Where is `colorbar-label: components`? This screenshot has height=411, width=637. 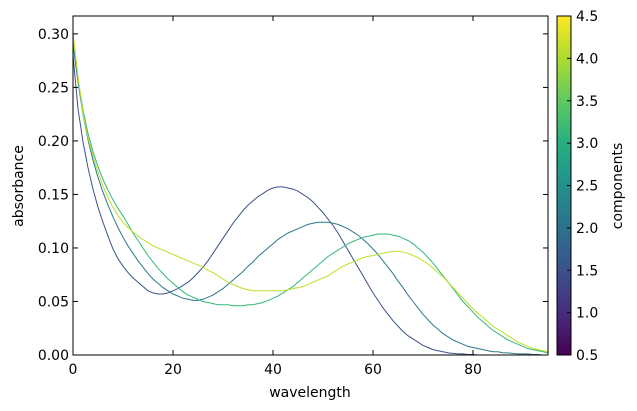
colorbar-label: components is located at coordinates (618, 186).